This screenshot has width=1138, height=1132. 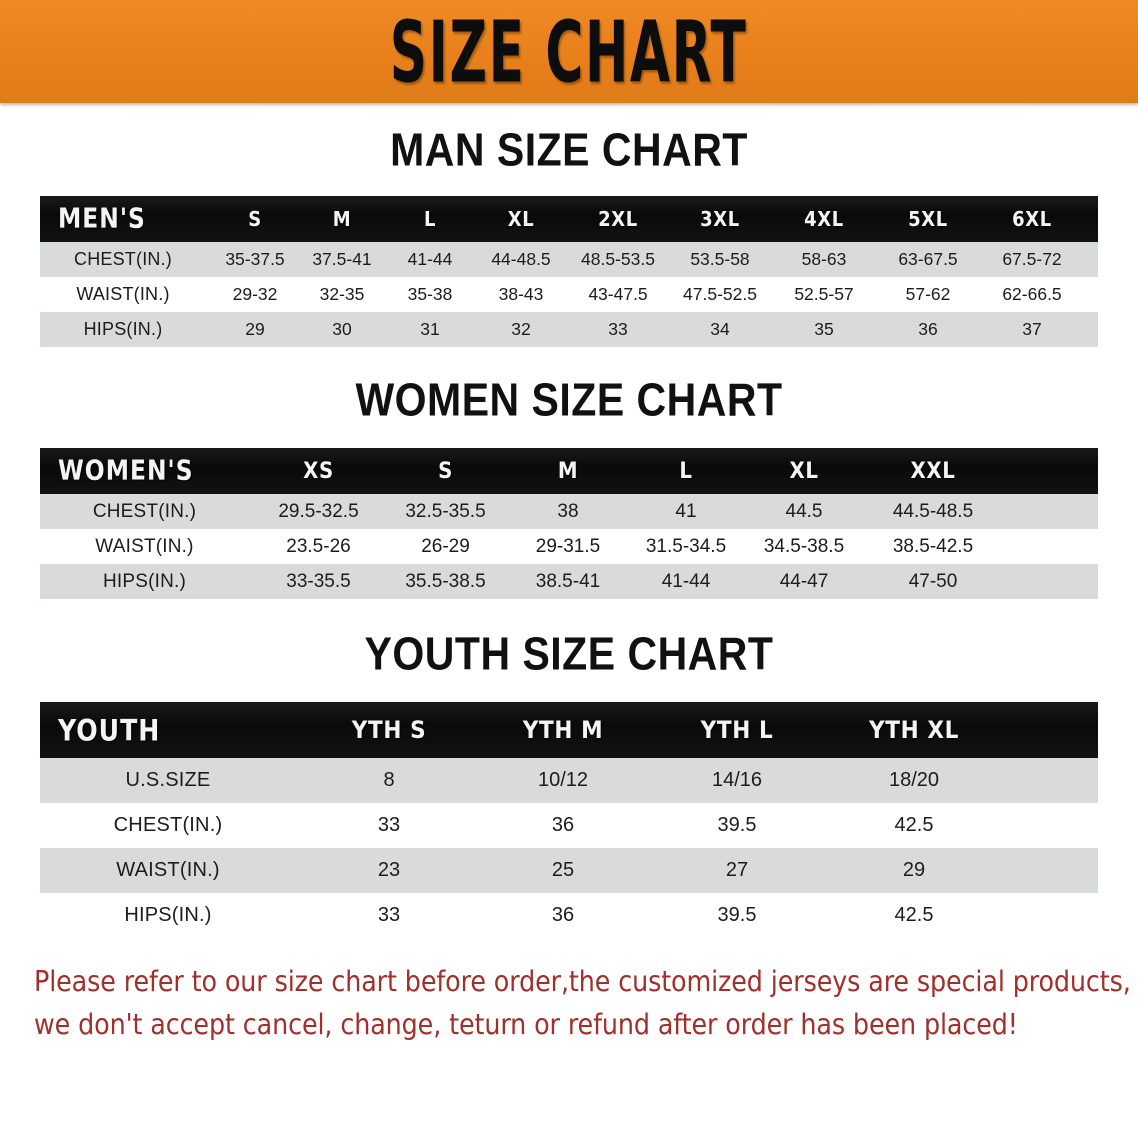 What do you see at coordinates (568, 581) in the screenshot?
I see `women-hips-m: 38.5-41` at bounding box center [568, 581].